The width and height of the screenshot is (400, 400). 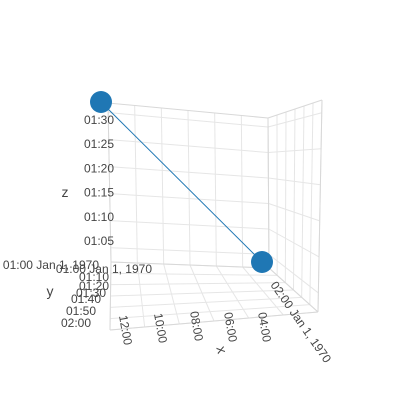 What do you see at coordinates (65, 192) in the screenshot?
I see `z-axis-title: z` at bounding box center [65, 192].